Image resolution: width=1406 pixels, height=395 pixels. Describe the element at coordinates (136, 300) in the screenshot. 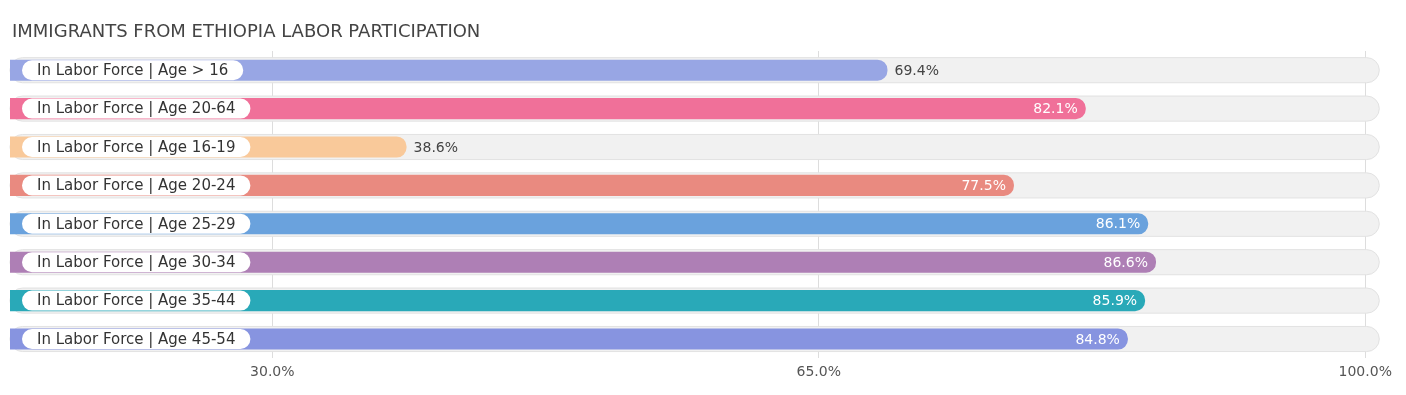

I see `y-tick-label: In Labor Force | Age 35-44` at that location.